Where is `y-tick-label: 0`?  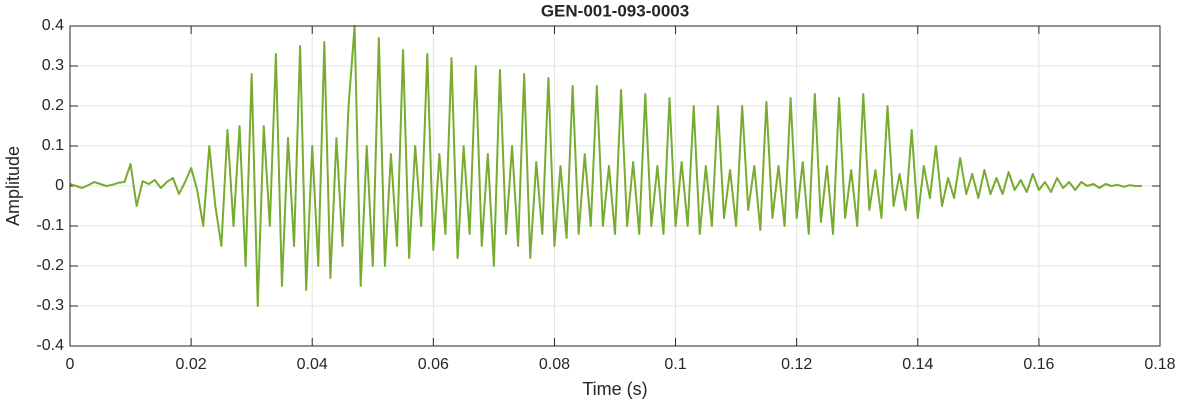
y-tick-label: 0 is located at coordinates (59, 185).